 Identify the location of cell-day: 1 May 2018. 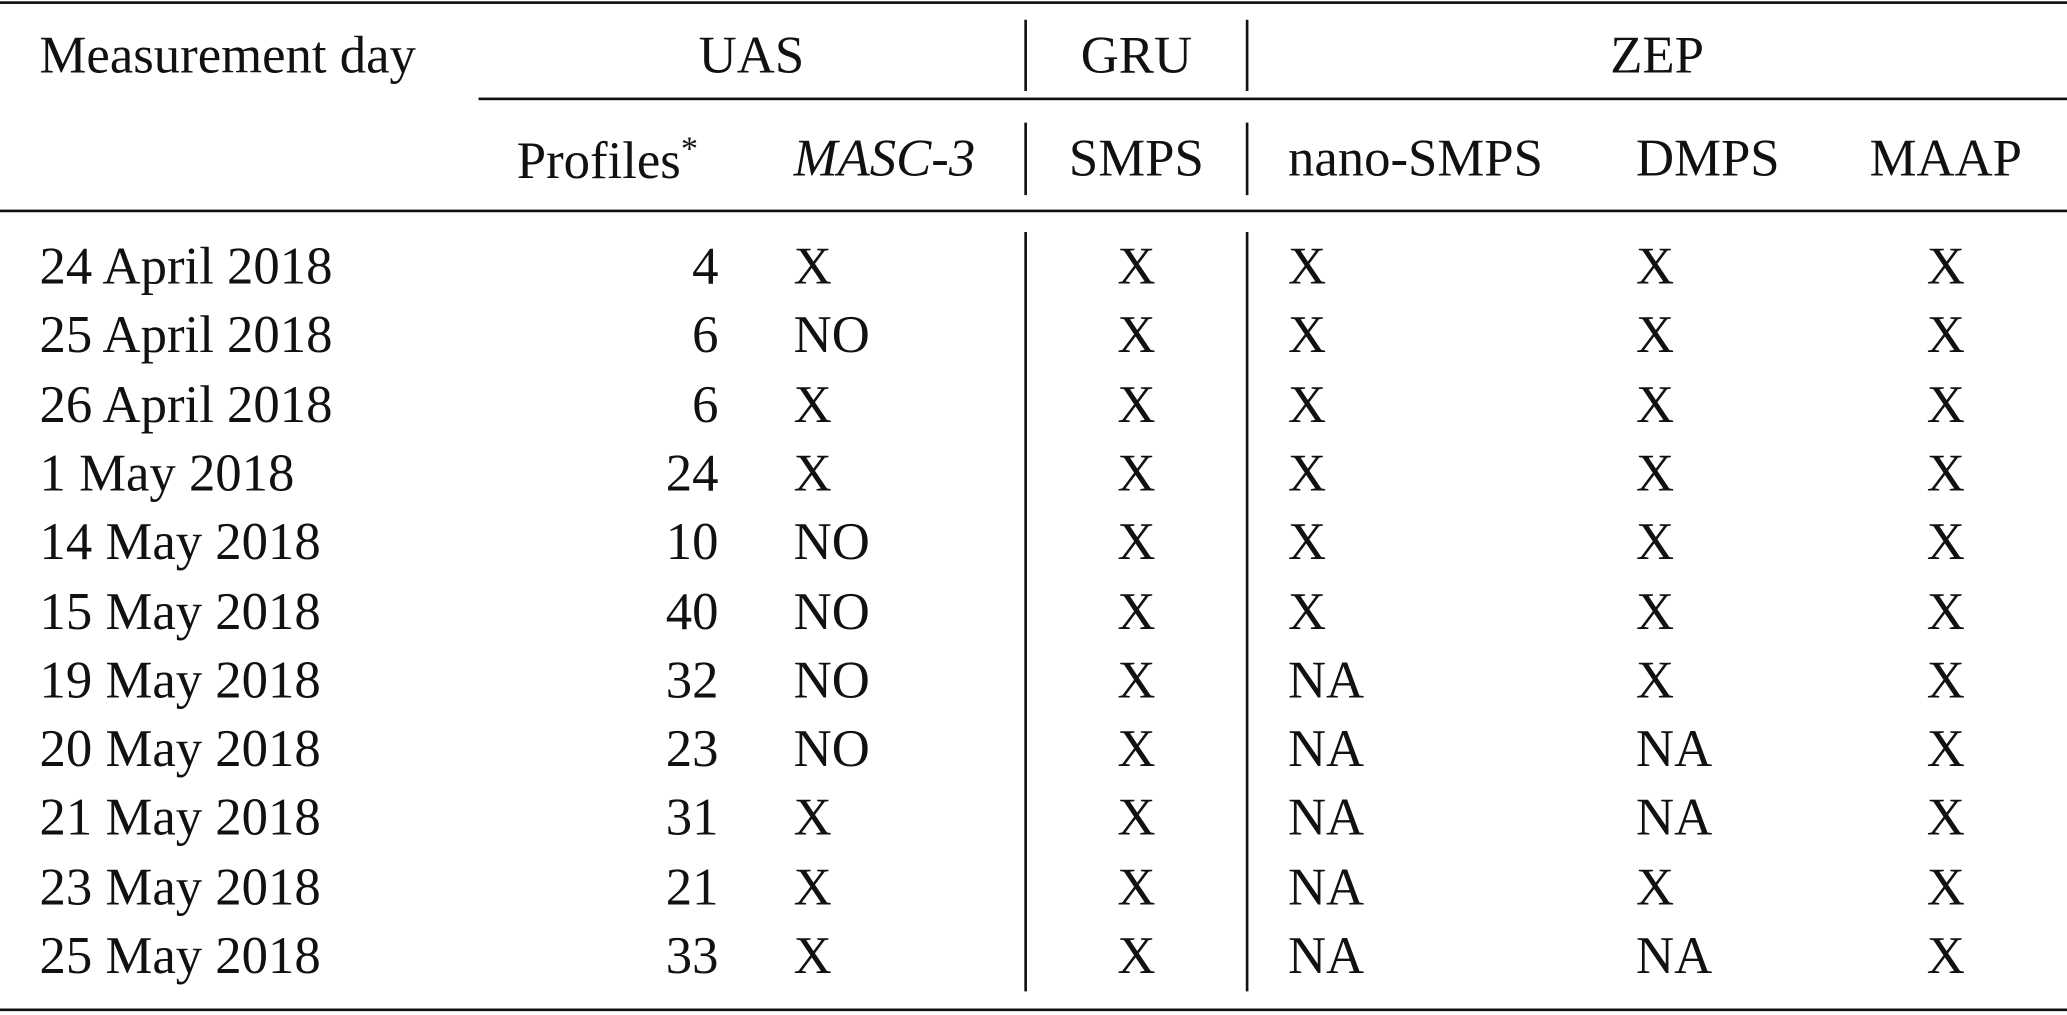
(167, 472).